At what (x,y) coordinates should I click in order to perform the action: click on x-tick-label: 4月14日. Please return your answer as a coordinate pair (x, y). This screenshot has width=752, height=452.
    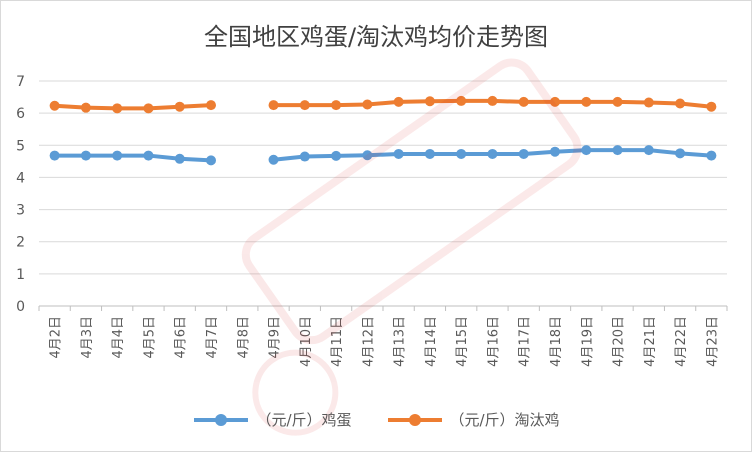
    Looking at the image, I should click on (431, 341).